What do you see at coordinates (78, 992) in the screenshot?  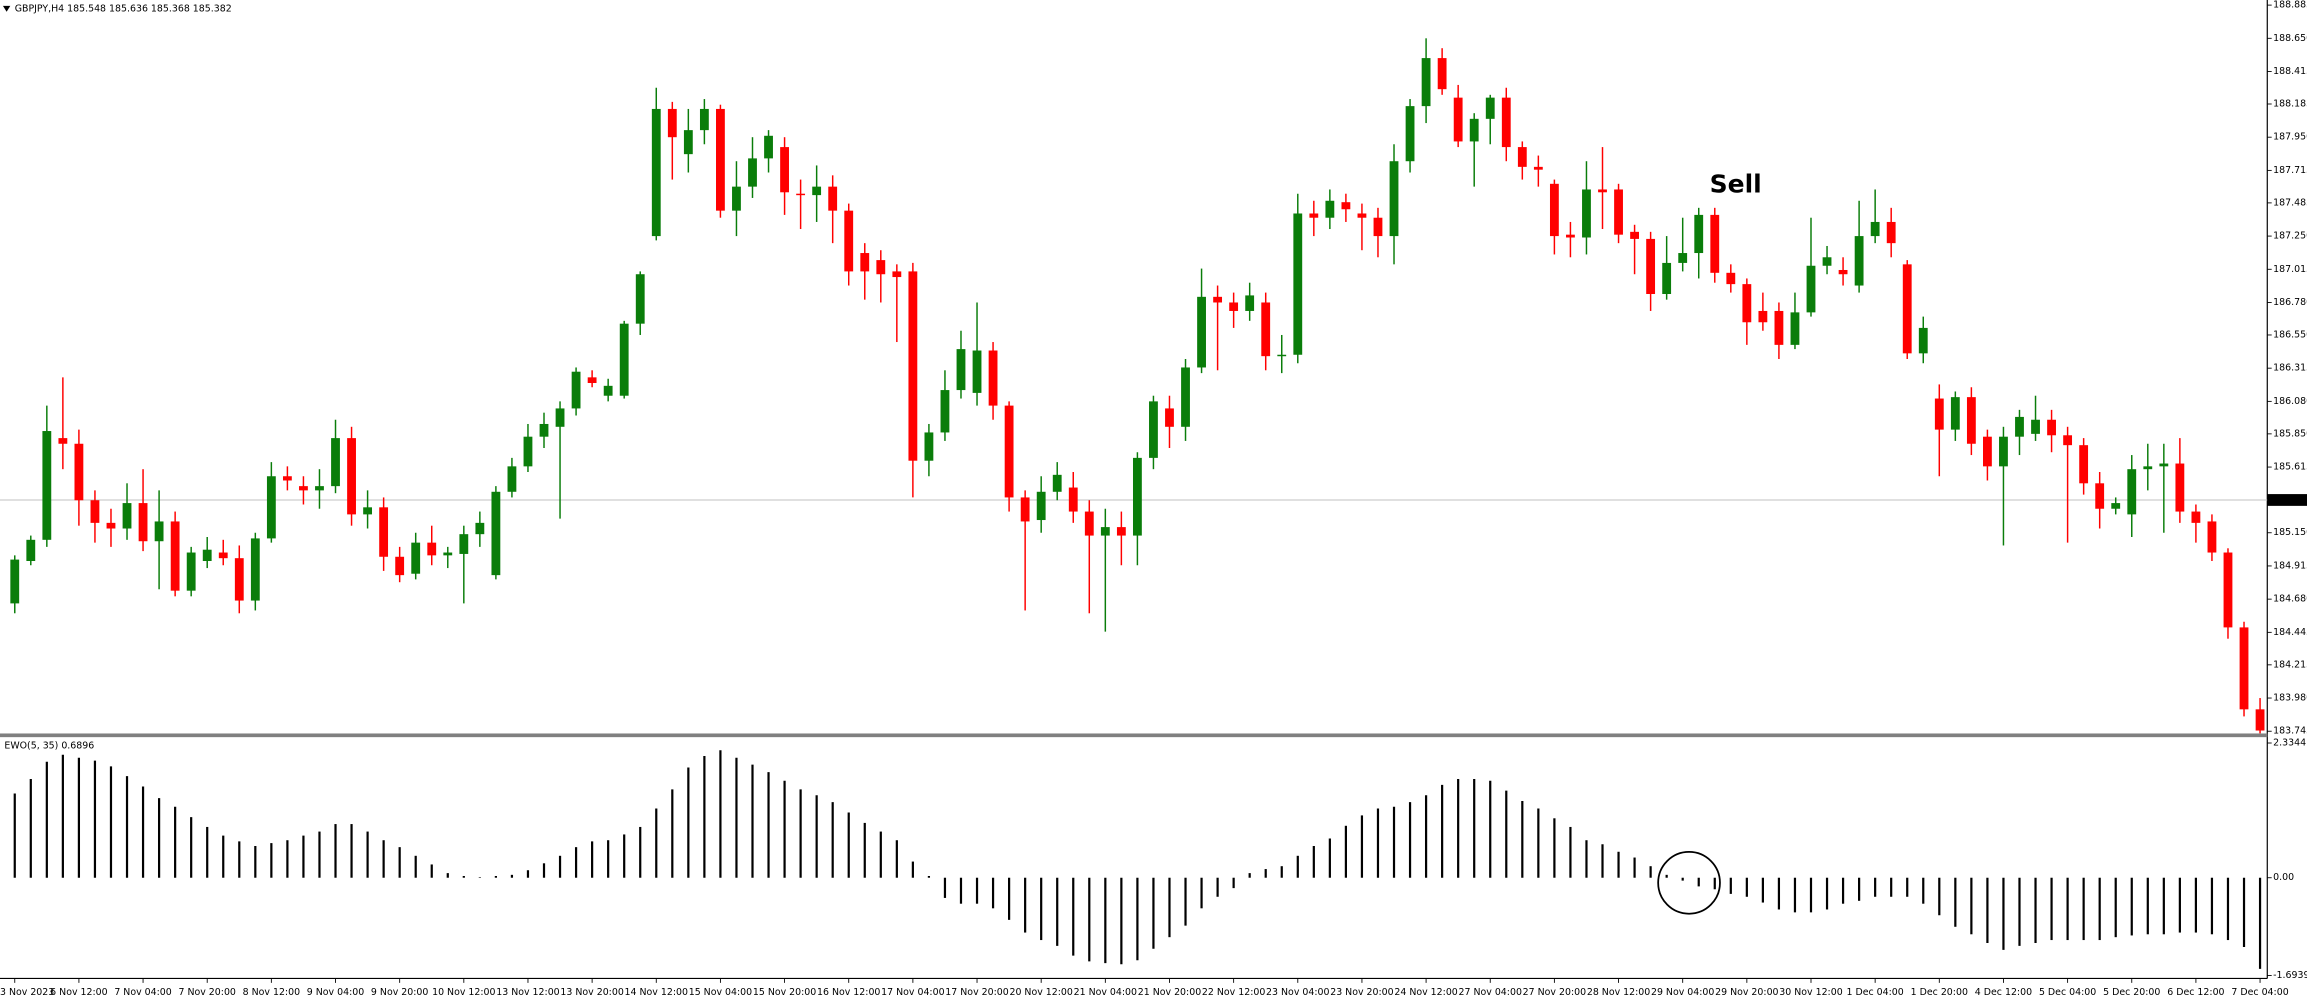 I see `x-tick-label: 6 Nov 12:00` at bounding box center [78, 992].